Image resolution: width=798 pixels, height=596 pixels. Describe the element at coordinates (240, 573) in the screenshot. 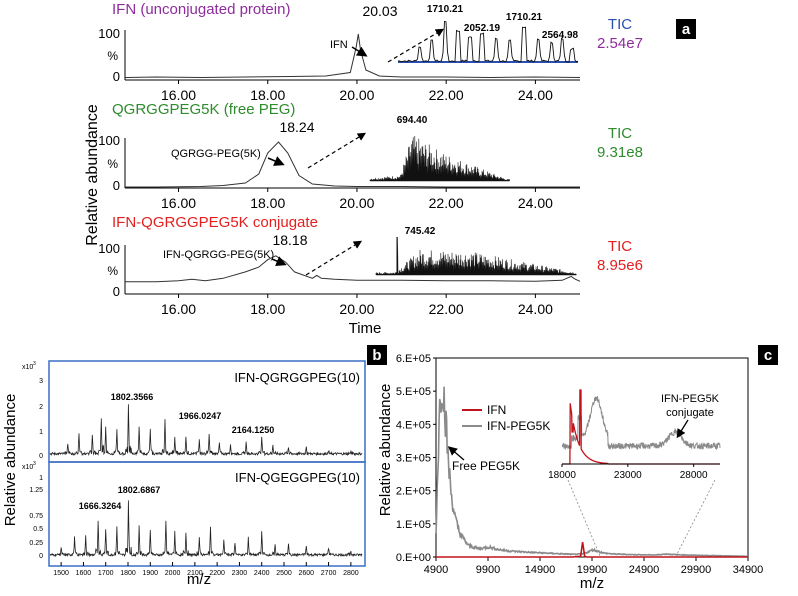

I see `b-xtick-label: 2300` at that location.